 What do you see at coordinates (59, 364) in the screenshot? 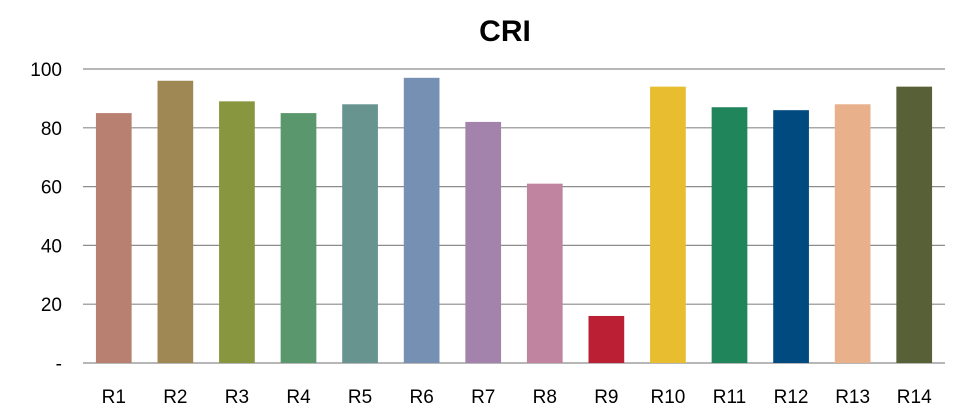
I see `y-tick-label: -` at bounding box center [59, 364].